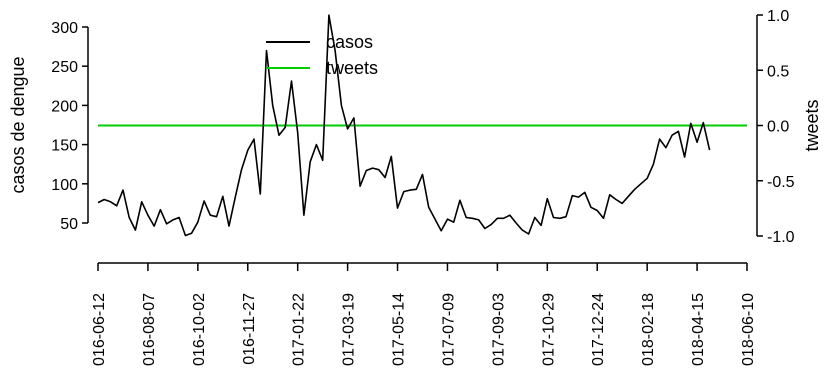 The height and width of the screenshot is (379, 824). I want to click on x-tick-label: 017-07-09, so click(448, 329).